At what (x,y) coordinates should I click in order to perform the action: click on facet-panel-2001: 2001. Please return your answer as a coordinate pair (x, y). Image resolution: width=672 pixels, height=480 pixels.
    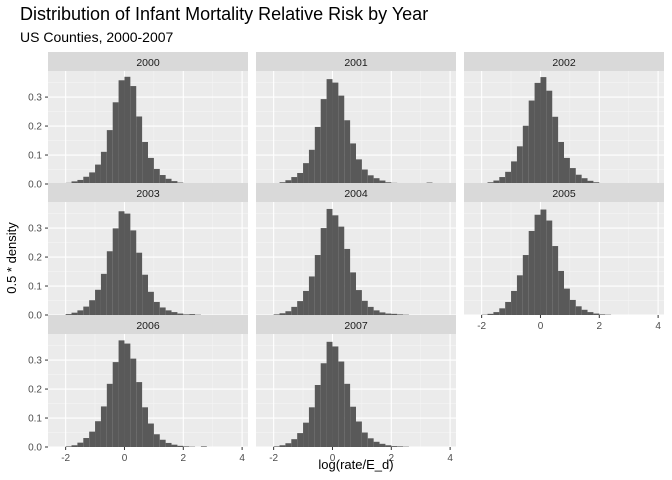
    Looking at the image, I should click on (356, 118).